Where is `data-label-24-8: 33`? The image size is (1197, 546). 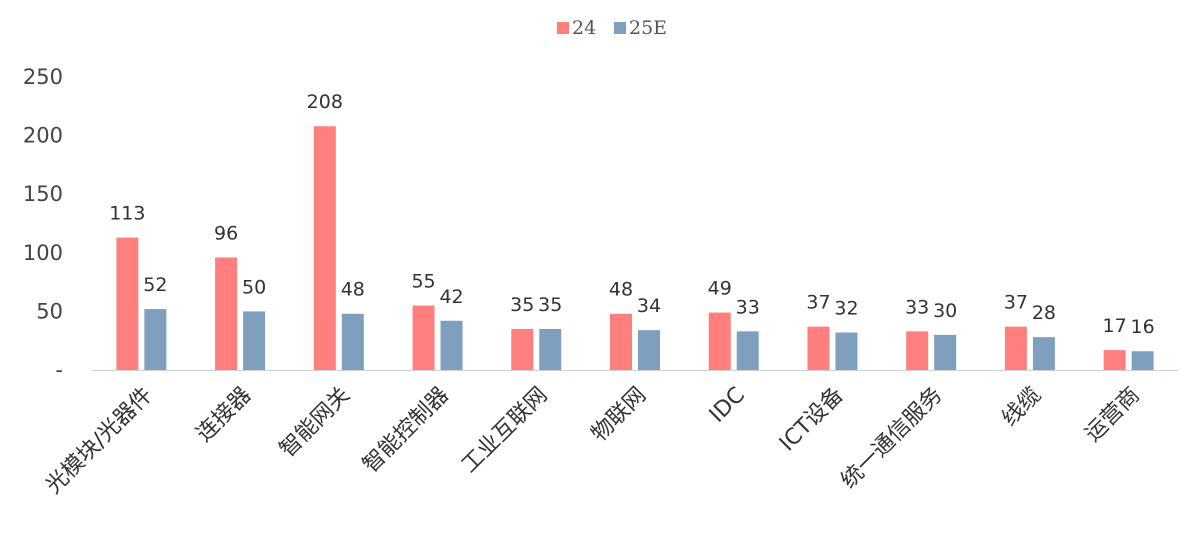 data-label-24-8: 33 is located at coordinates (917, 307).